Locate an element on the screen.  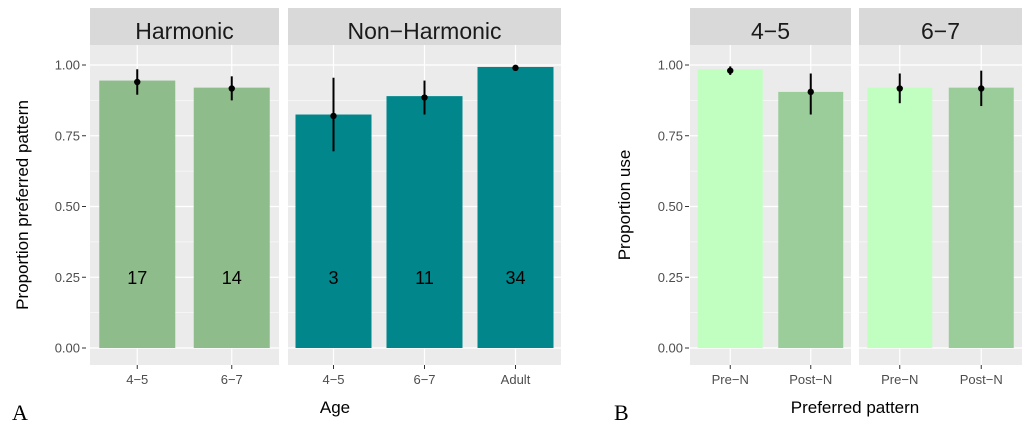
panel-letter: B is located at coordinates (621, 412).